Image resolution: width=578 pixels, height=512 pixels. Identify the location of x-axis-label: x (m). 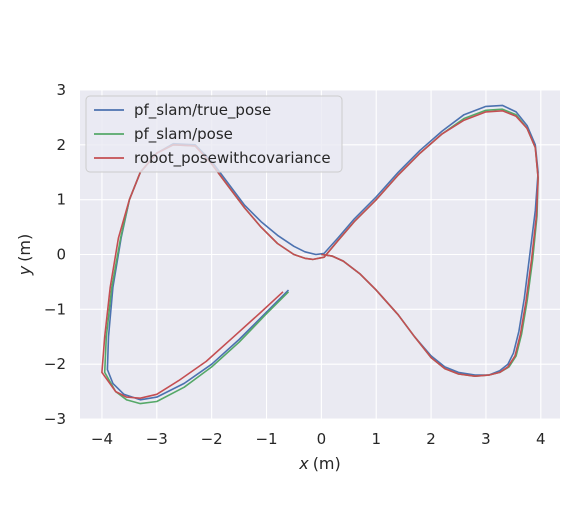
(319, 463).